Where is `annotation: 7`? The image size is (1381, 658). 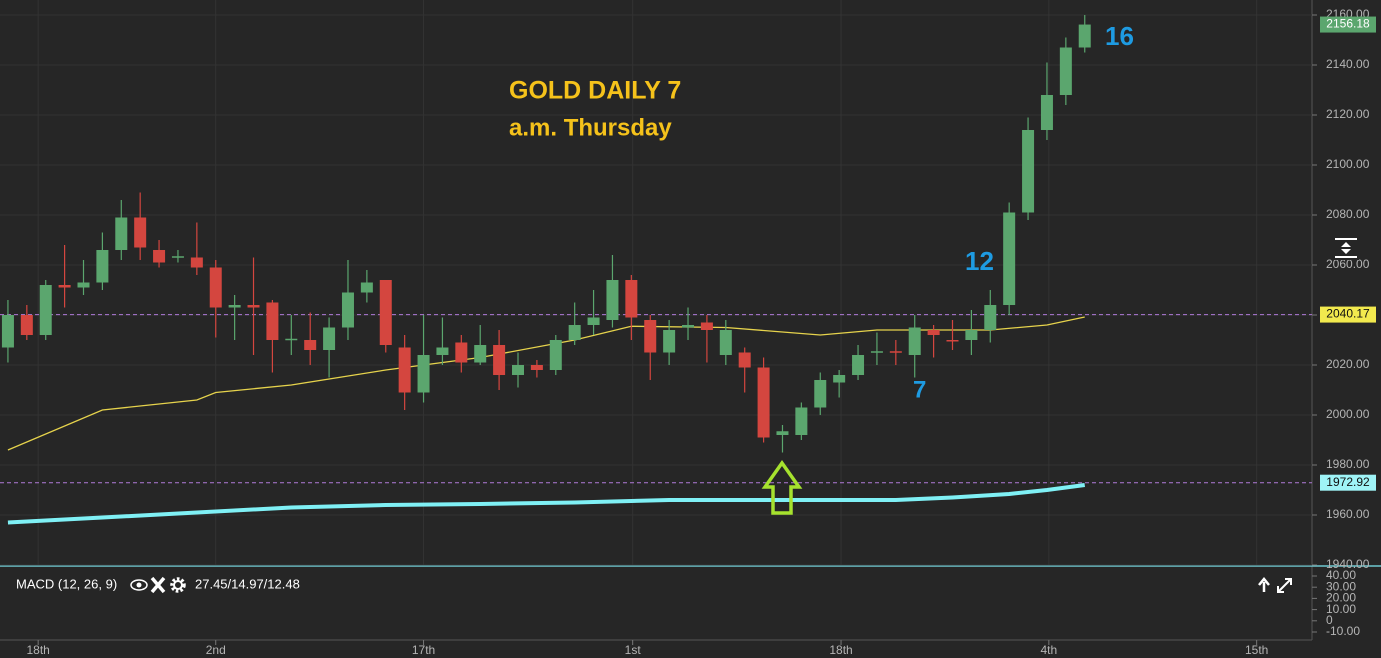
annotation: 7 is located at coordinates (919, 389).